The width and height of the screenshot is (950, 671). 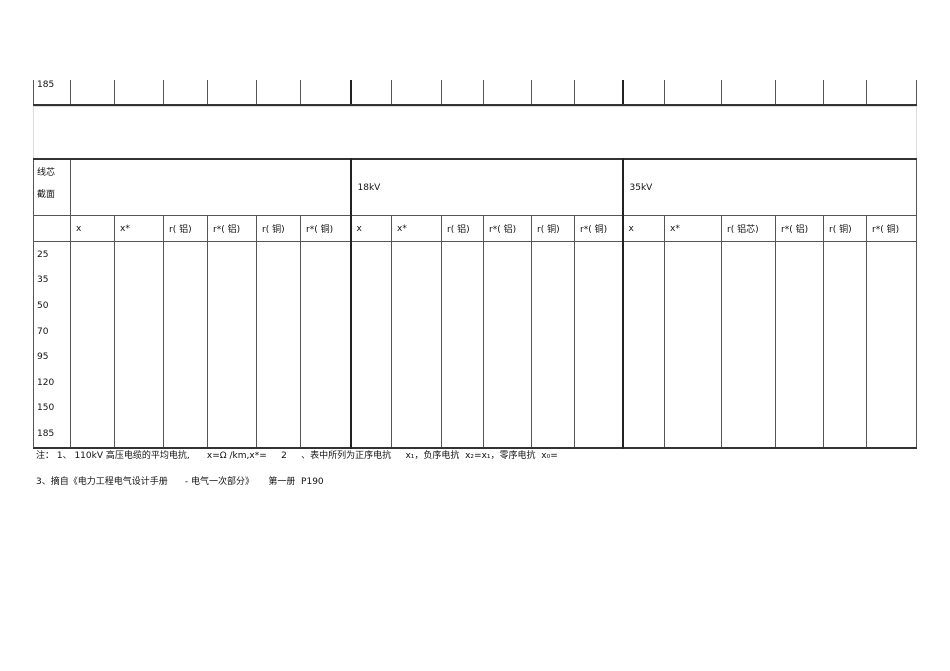 I want to click on row-label: 120, so click(x=52, y=382).